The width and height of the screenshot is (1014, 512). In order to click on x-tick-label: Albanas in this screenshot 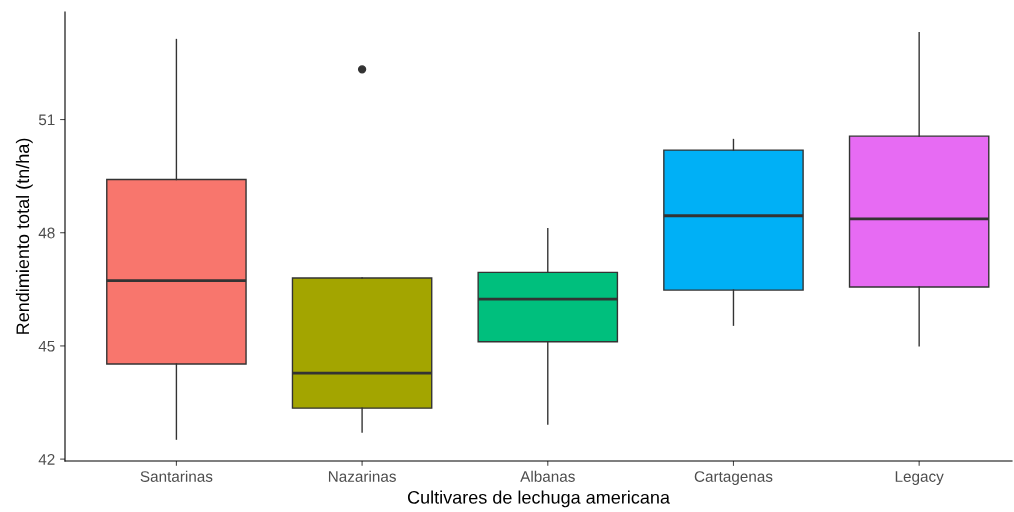, I will do `click(547, 476)`.